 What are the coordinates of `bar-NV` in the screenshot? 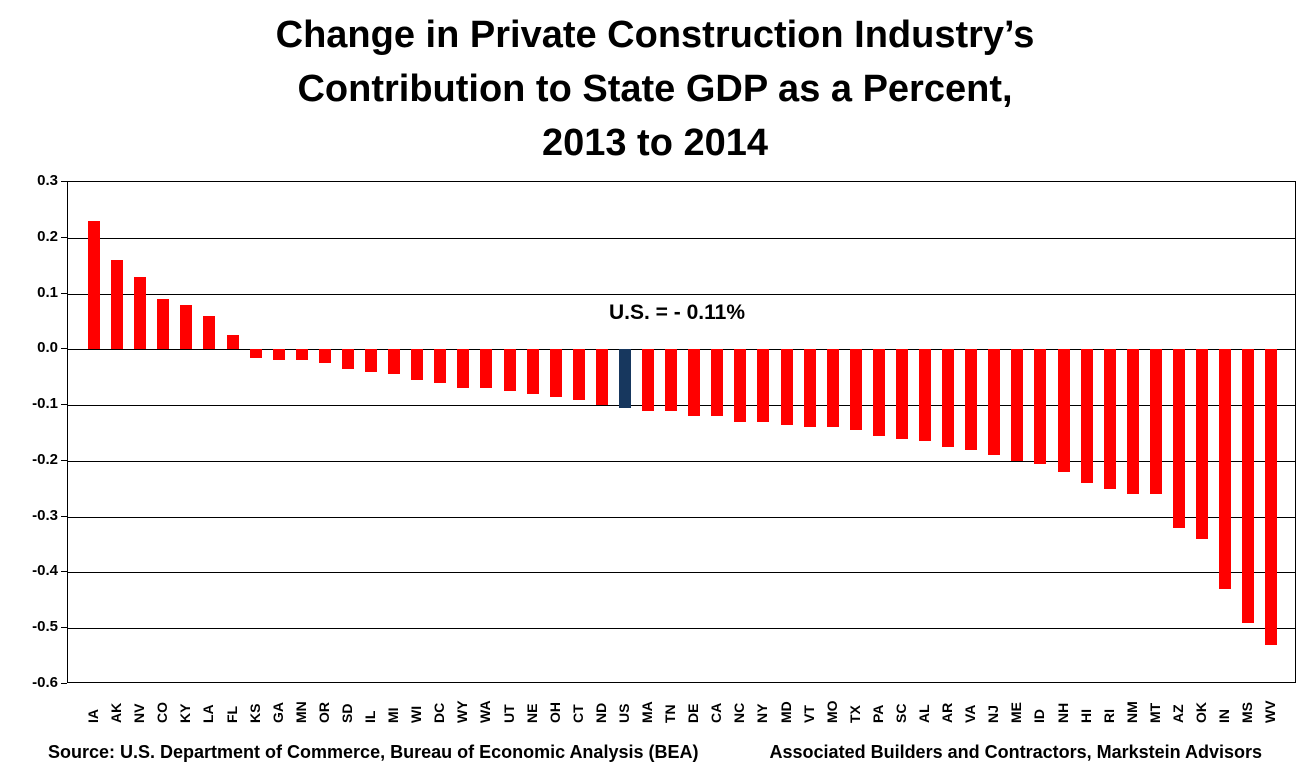 It's located at (140, 313).